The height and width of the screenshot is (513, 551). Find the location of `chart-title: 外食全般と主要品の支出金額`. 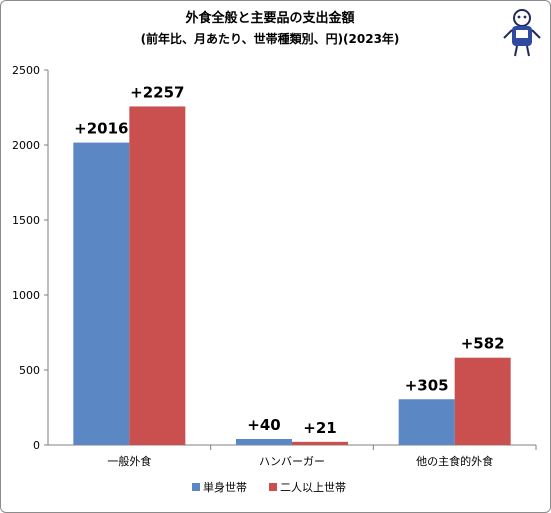

chart-title: 外食全般と主要品の支出金額 is located at coordinates (270, 18).